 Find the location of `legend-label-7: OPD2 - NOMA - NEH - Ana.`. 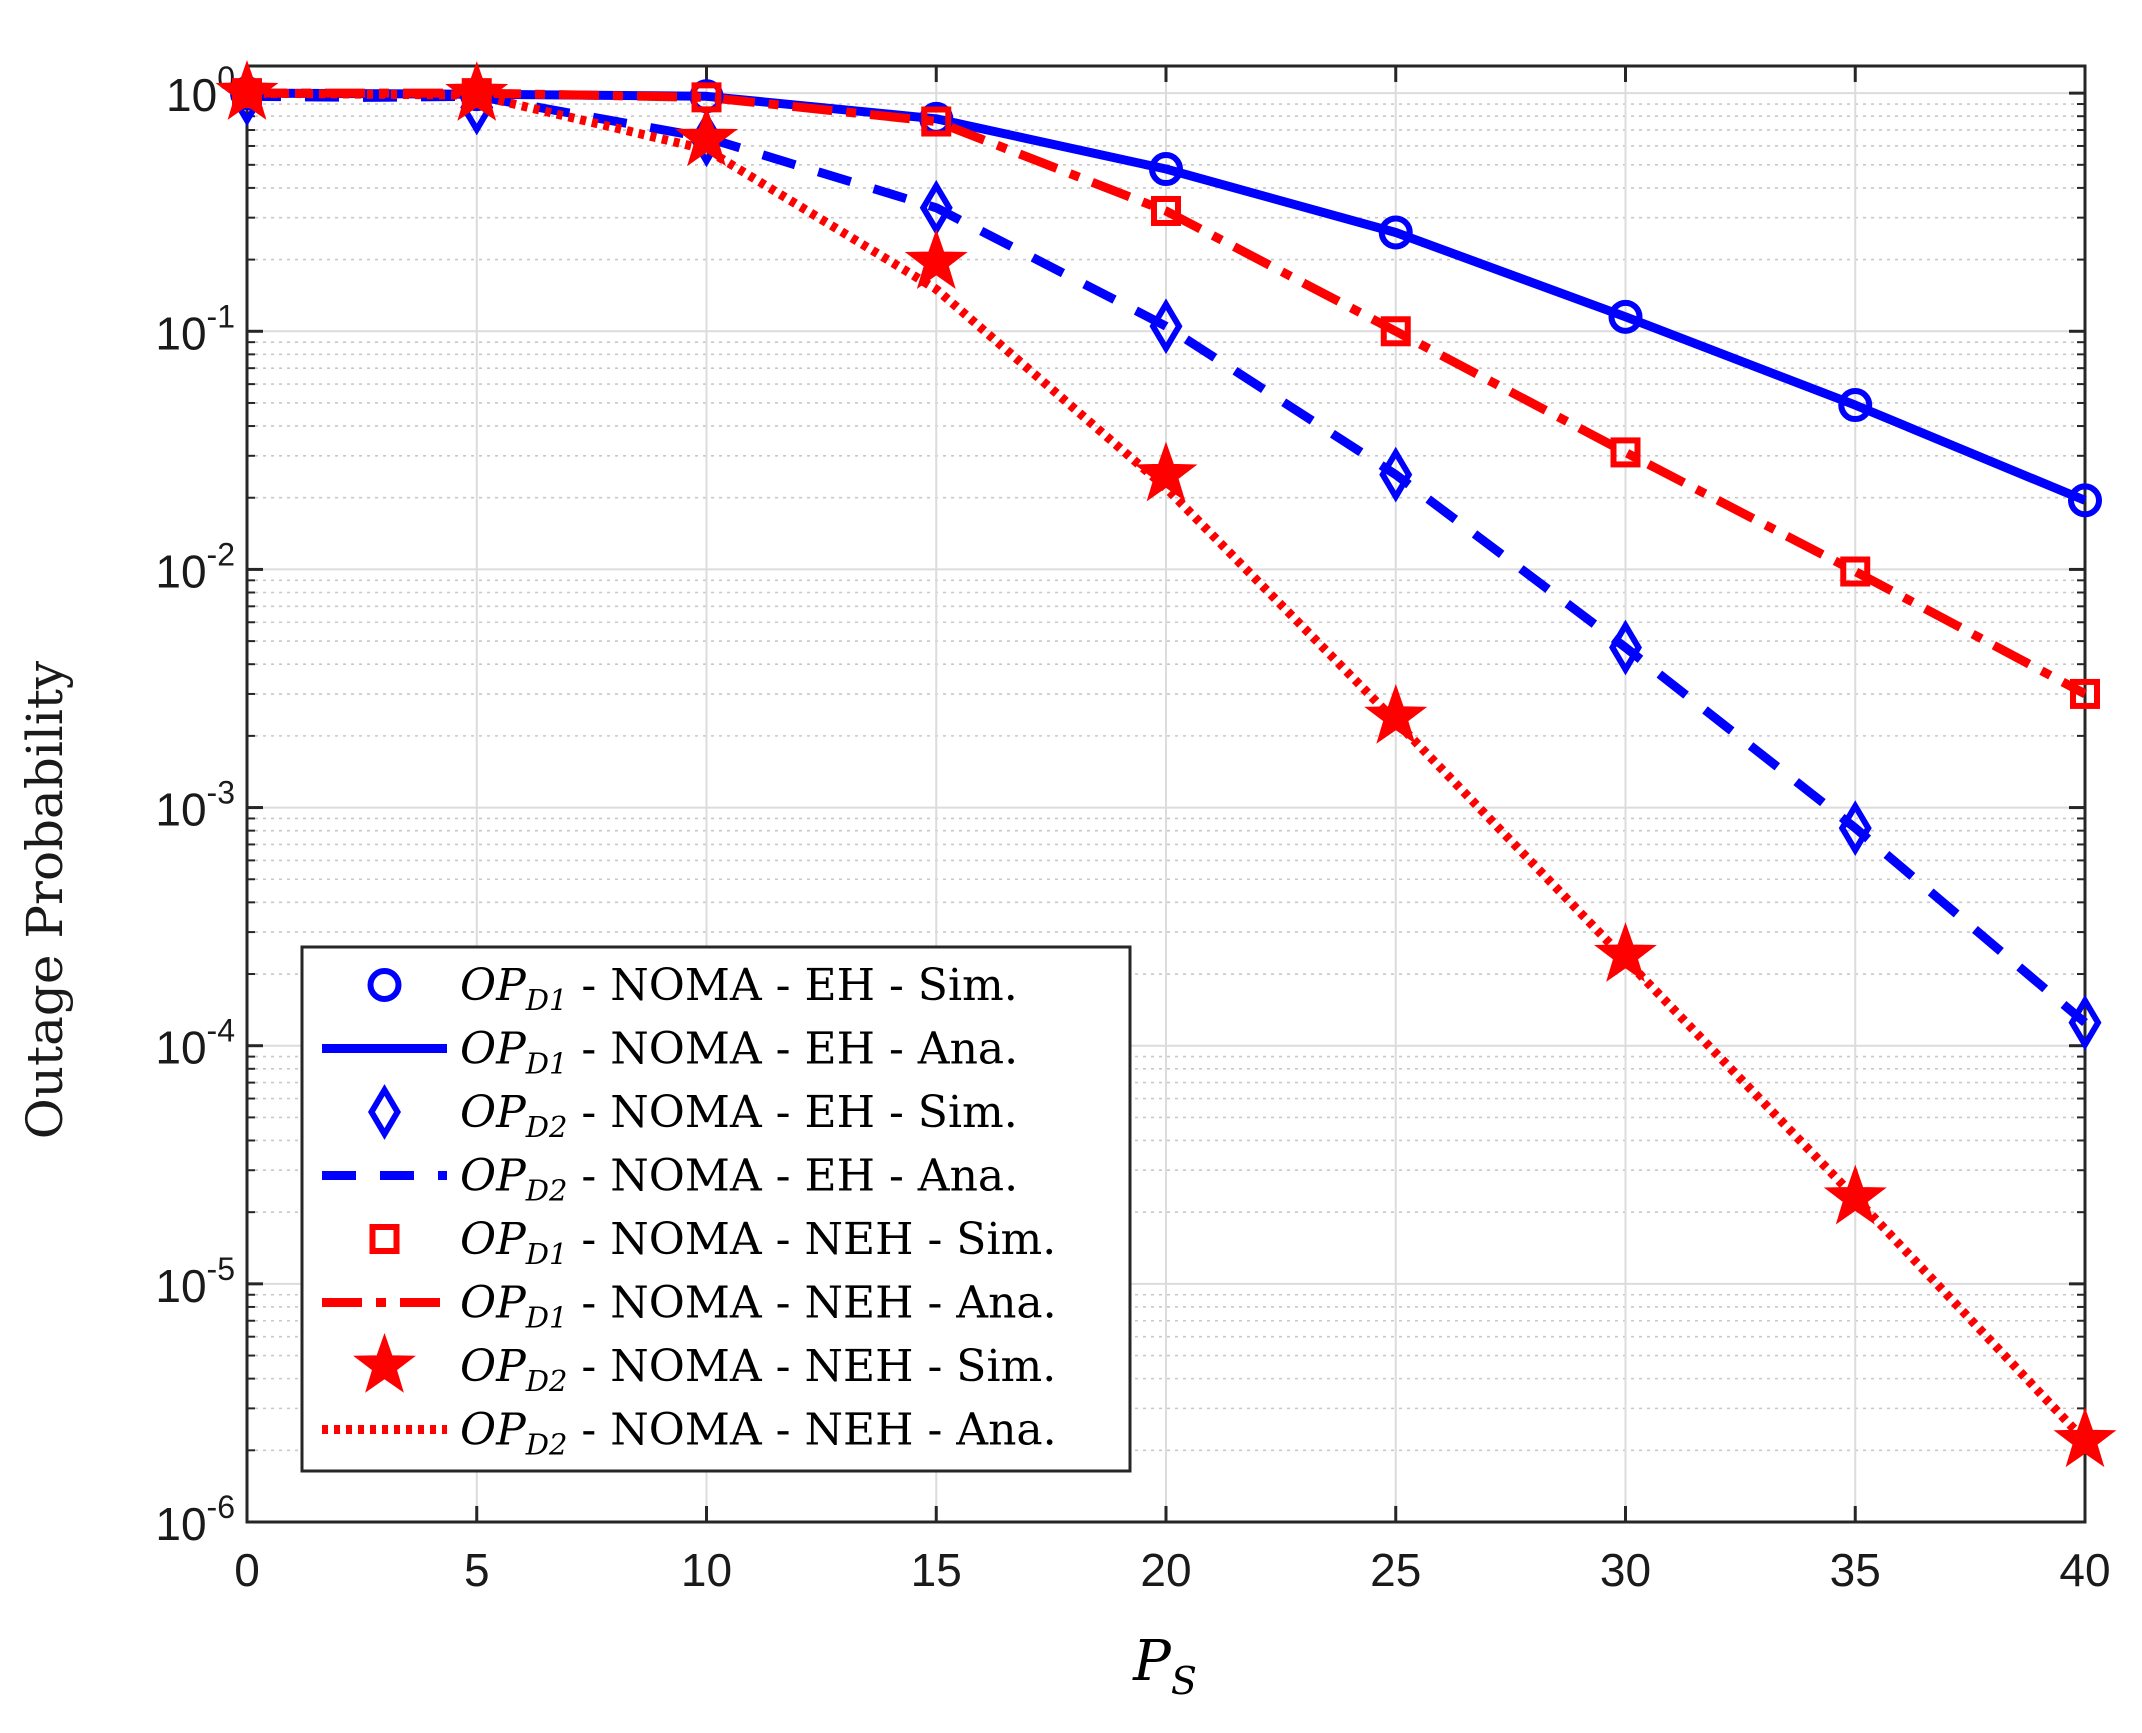

legend-label-7: OPD2 - NOMA - NEH - Ana. is located at coordinates (758, 1433).